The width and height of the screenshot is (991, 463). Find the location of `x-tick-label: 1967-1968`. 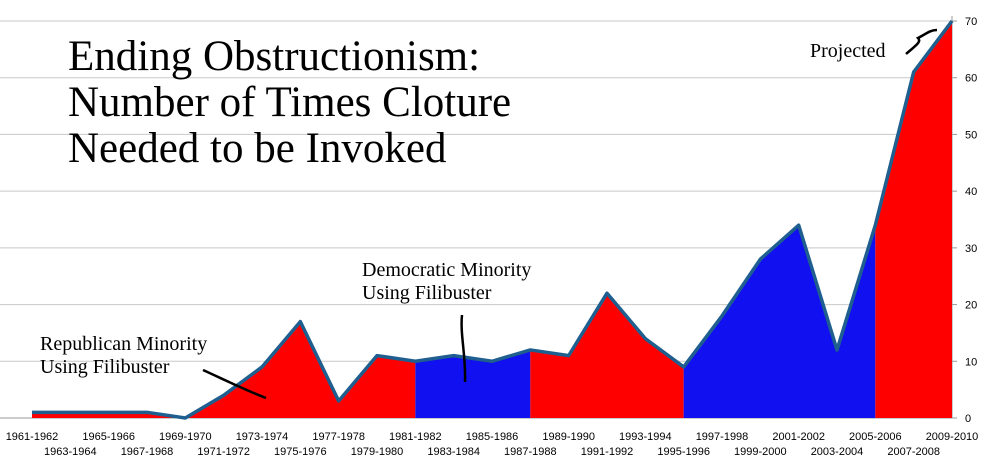

x-tick-label: 1967-1968 is located at coordinates (147, 452).